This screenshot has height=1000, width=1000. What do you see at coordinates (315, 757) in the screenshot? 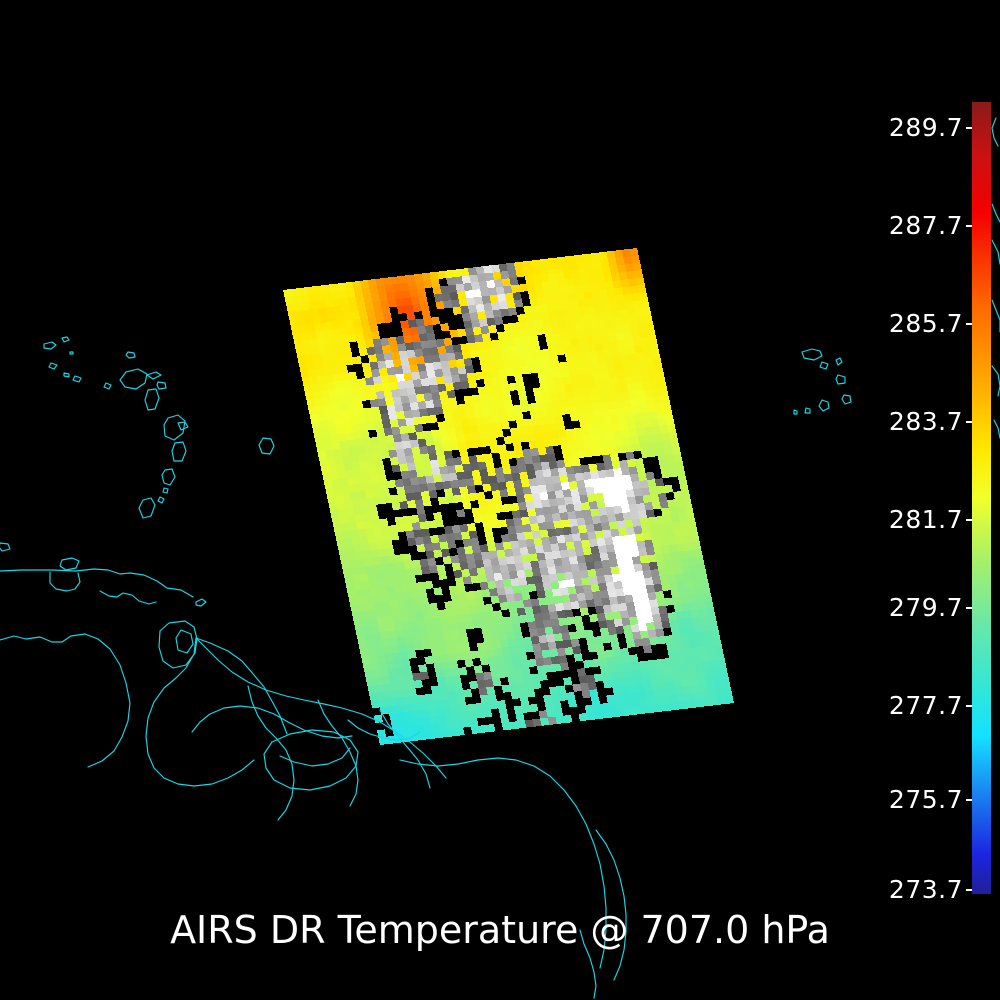
I see `coast-marajo-channel` at bounding box center [315, 757].